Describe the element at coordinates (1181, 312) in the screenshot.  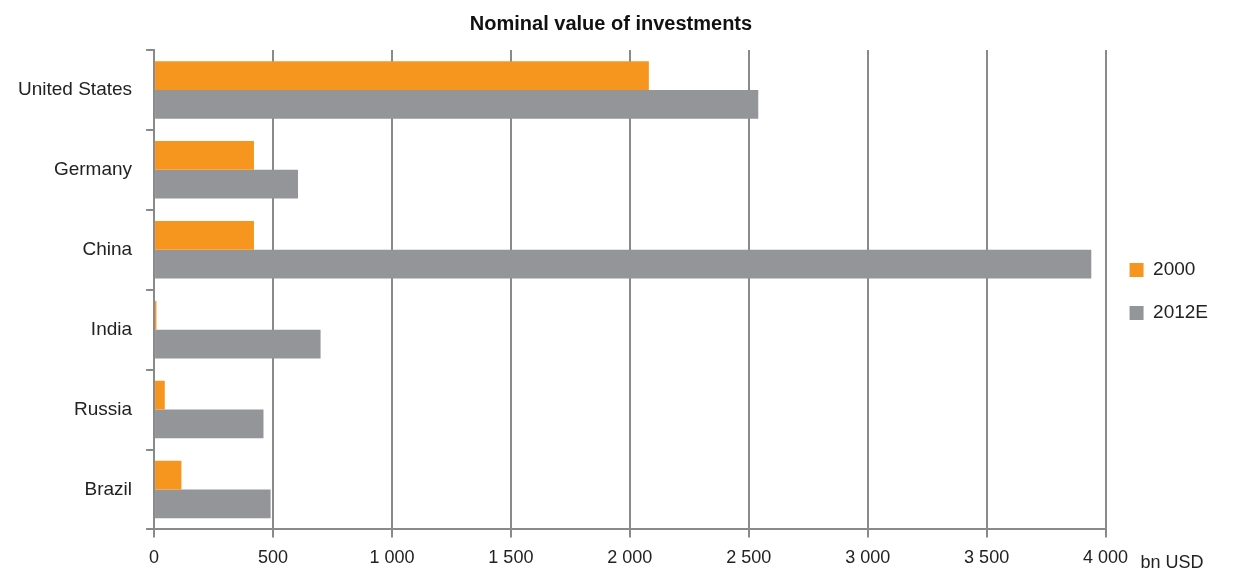
I see `legend-label: 2012E` at that location.